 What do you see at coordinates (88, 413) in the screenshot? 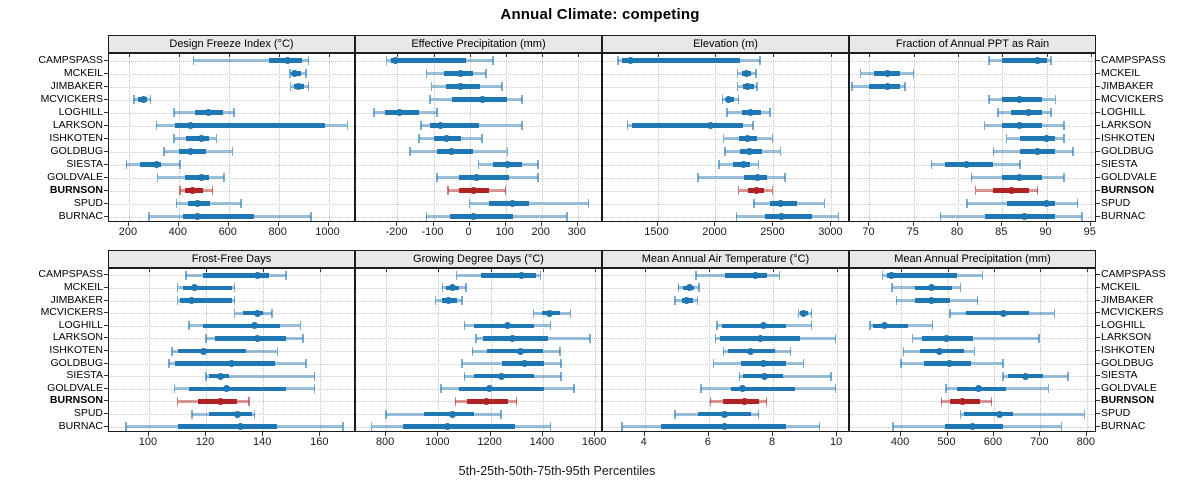
I see `site-label-left: SPUD` at bounding box center [88, 413].